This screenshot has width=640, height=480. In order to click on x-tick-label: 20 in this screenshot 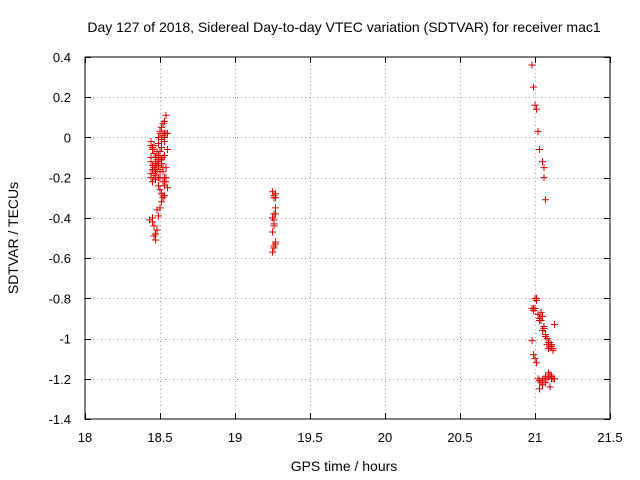, I will do `click(385, 437)`.